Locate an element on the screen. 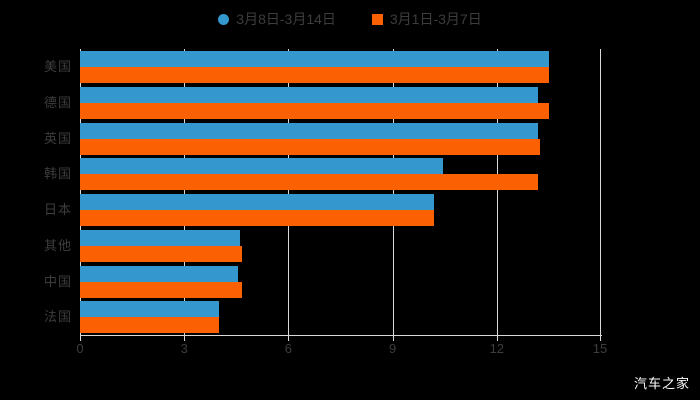  x-tick-label: 6 is located at coordinates (288, 348).